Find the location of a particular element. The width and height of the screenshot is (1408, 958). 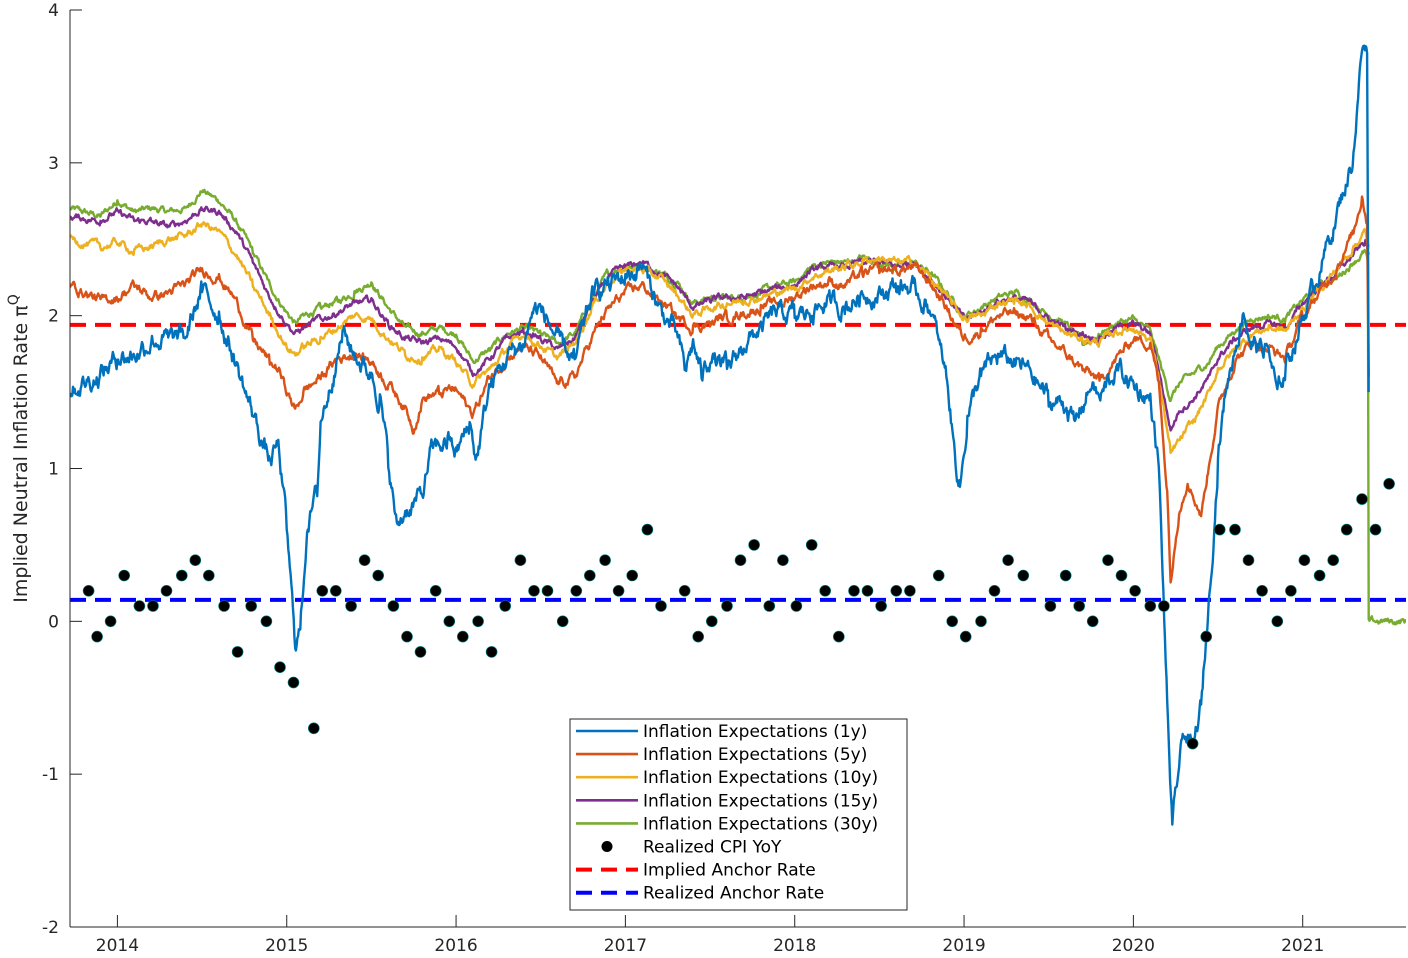

legend-label-y5: Inflation Expectations (5y) is located at coordinates (755, 755).